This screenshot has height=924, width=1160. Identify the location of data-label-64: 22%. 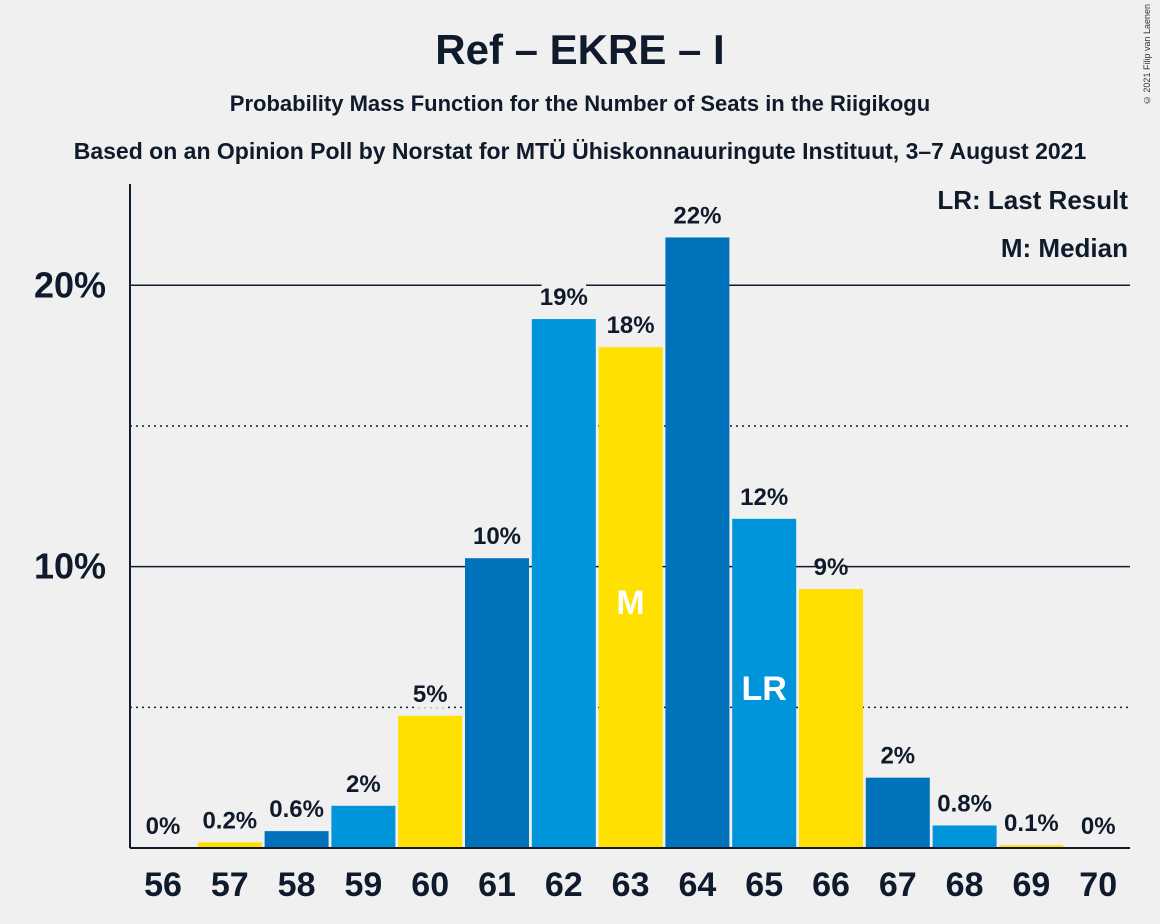
(697, 215).